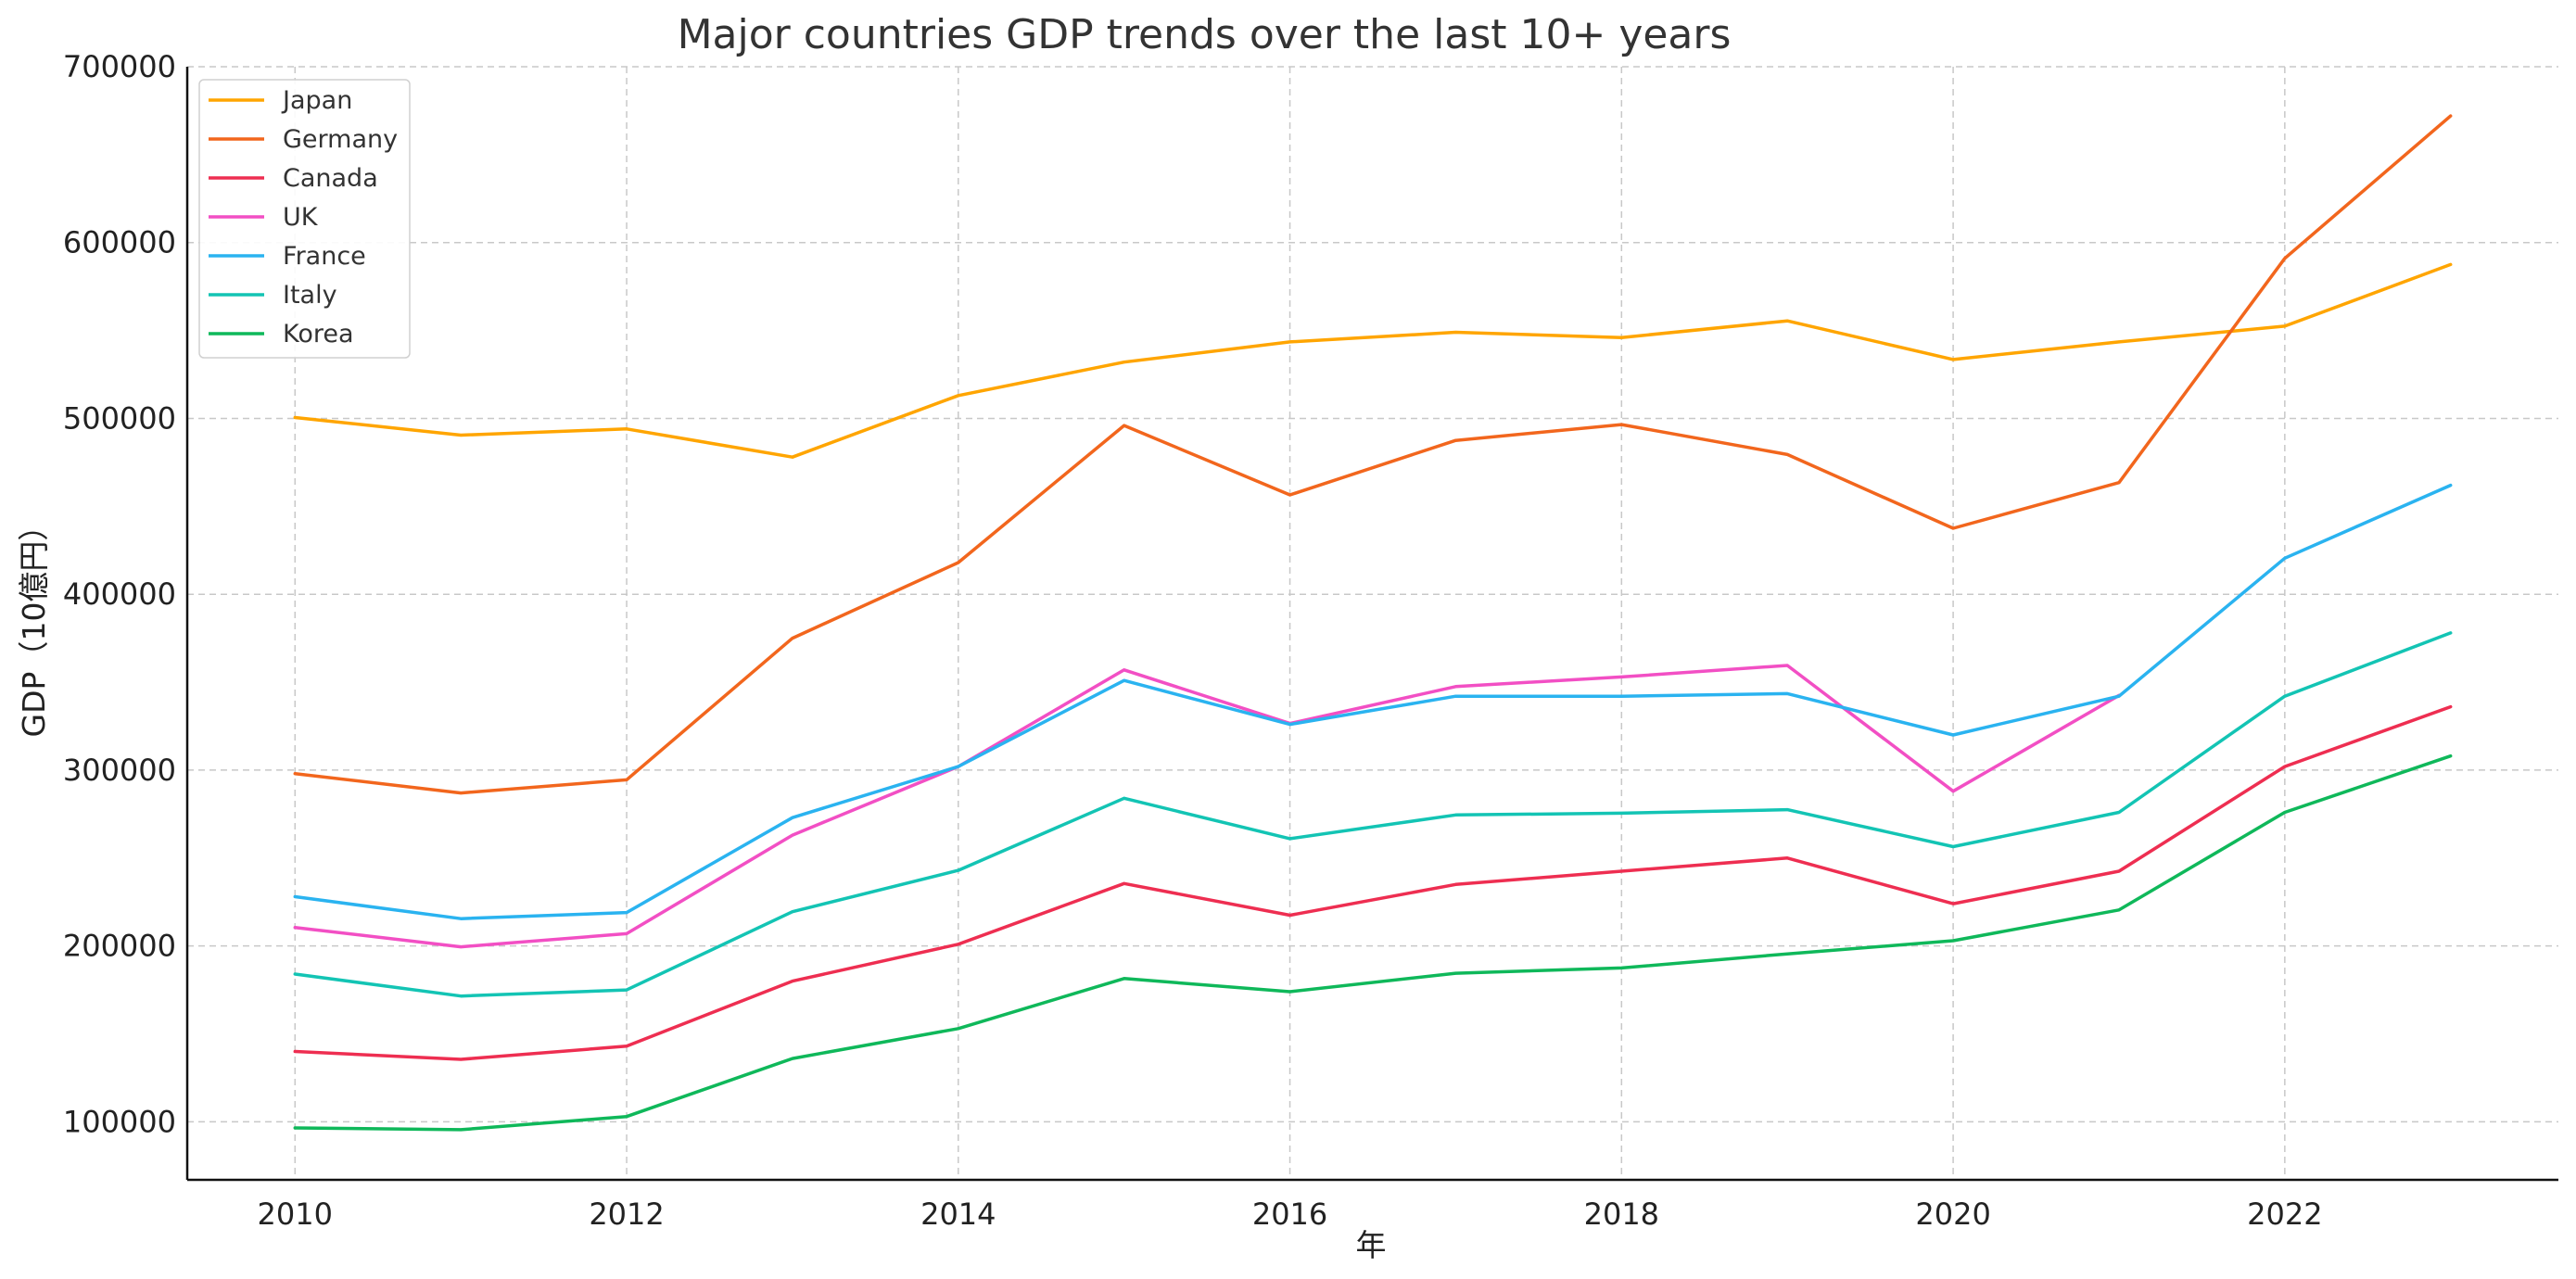 This screenshot has width=2576, height=1279. I want to click on y-tick-label: 500000, so click(119, 418).